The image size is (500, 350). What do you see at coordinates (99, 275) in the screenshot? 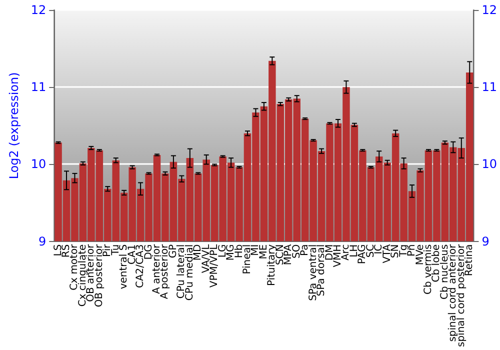
I see `x-tick-label: OB posterior` at bounding box center [99, 275].